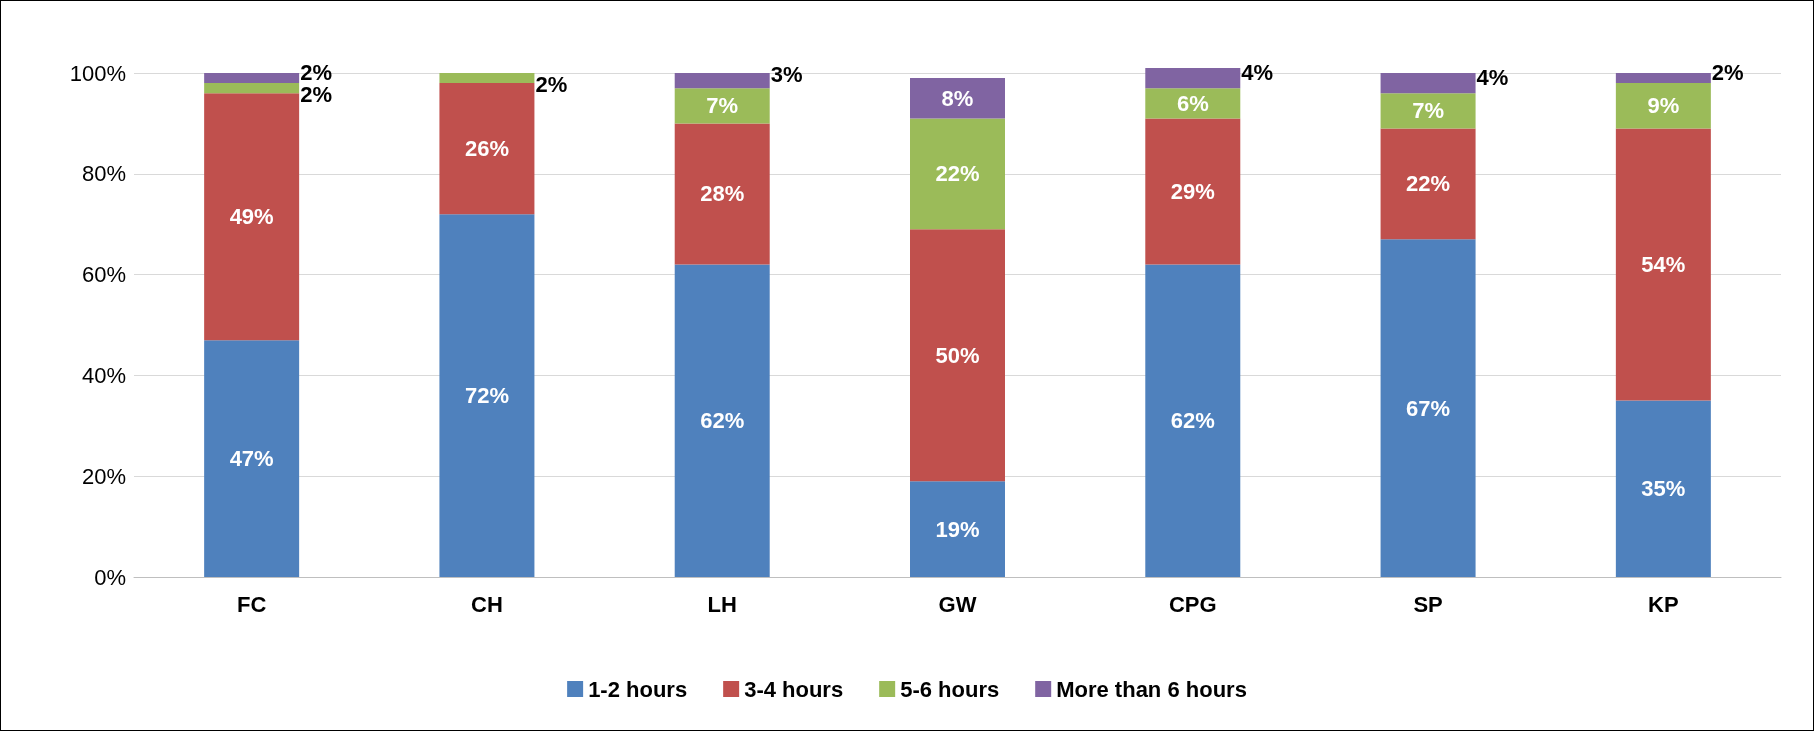 Image resolution: width=1814 pixels, height=731 pixels. What do you see at coordinates (103, 275) in the screenshot?
I see `y-tick-label: 60%` at bounding box center [103, 275].